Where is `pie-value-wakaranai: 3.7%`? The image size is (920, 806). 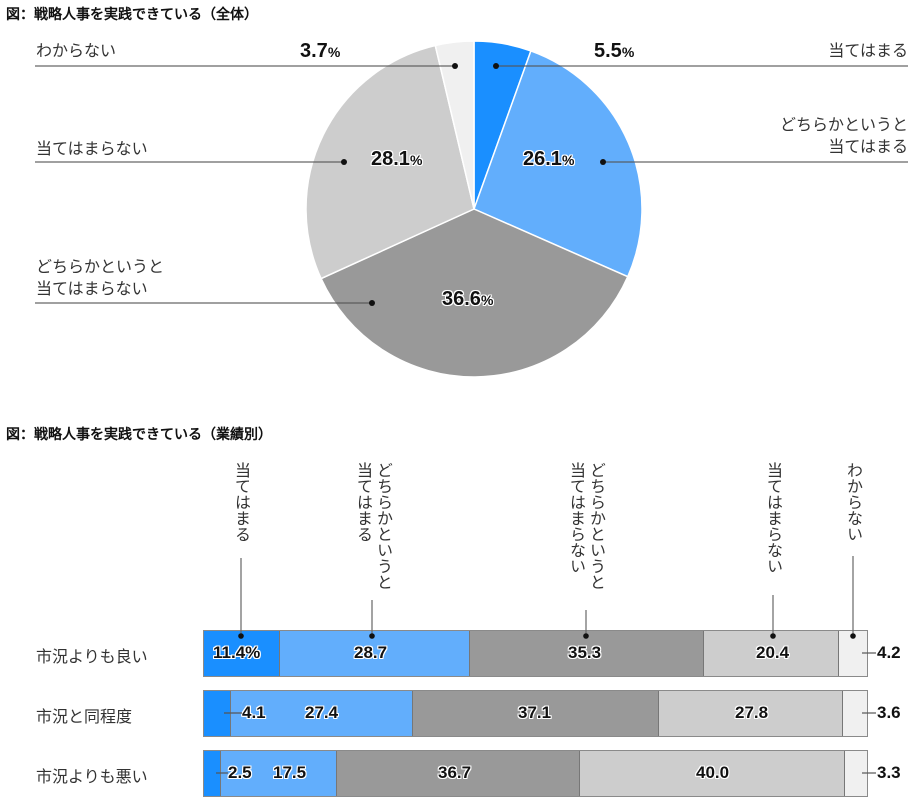 pie-value-wakaranai: 3.7% is located at coordinates (320, 51).